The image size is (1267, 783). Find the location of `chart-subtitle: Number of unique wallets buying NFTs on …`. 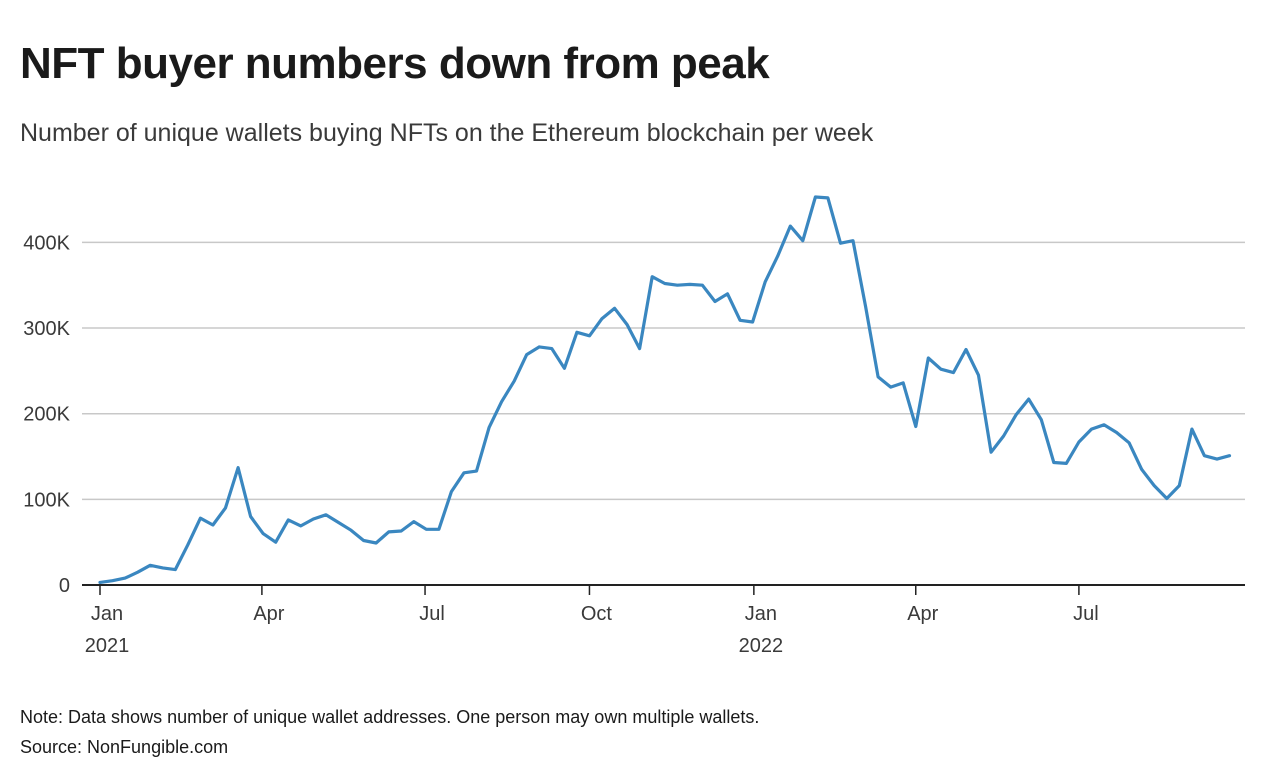

chart-subtitle: Number of unique wallets buying NFTs on … is located at coordinates (447, 133).